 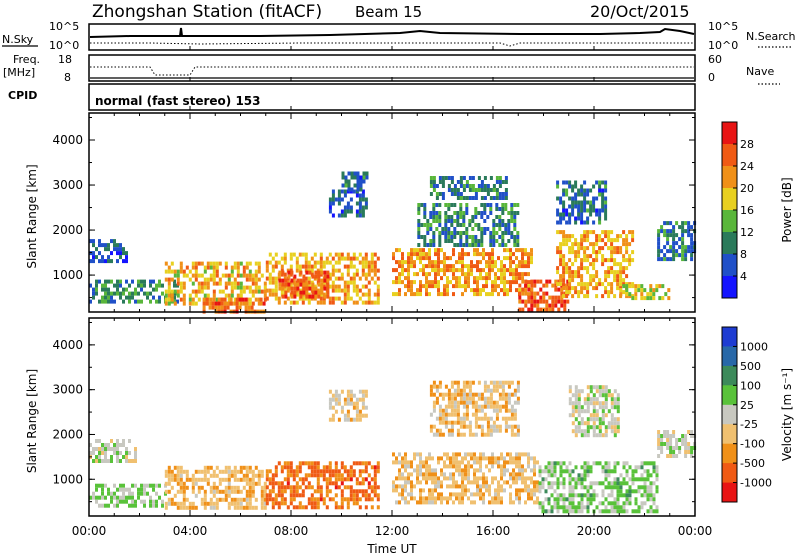 What do you see at coordinates (594, 531) in the screenshot?
I see `x-tick-label: 20:00` at bounding box center [594, 531].